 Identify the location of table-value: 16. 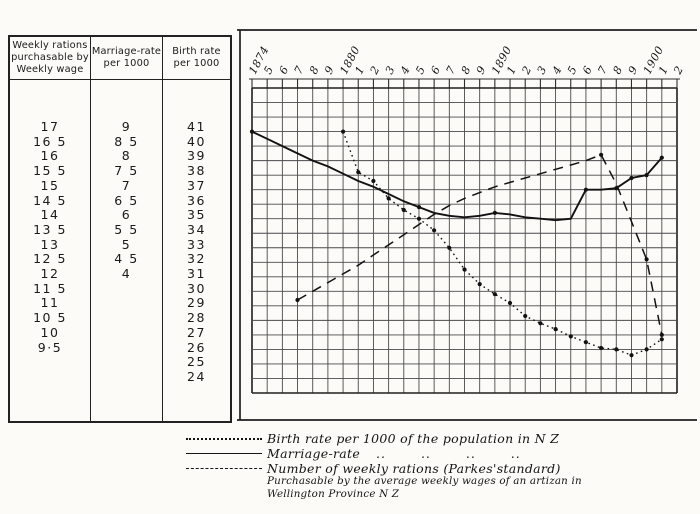
(50, 156).